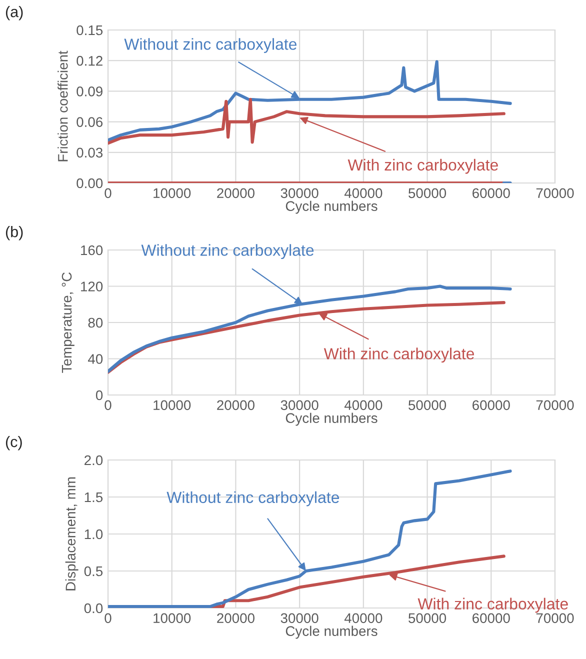 Image resolution: width=586 pixels, height=659 pixels. What do you see at coordinates (95, 359) in the screenshot?
I see `y-tick-label: 40` at bounding box center [95, 359].